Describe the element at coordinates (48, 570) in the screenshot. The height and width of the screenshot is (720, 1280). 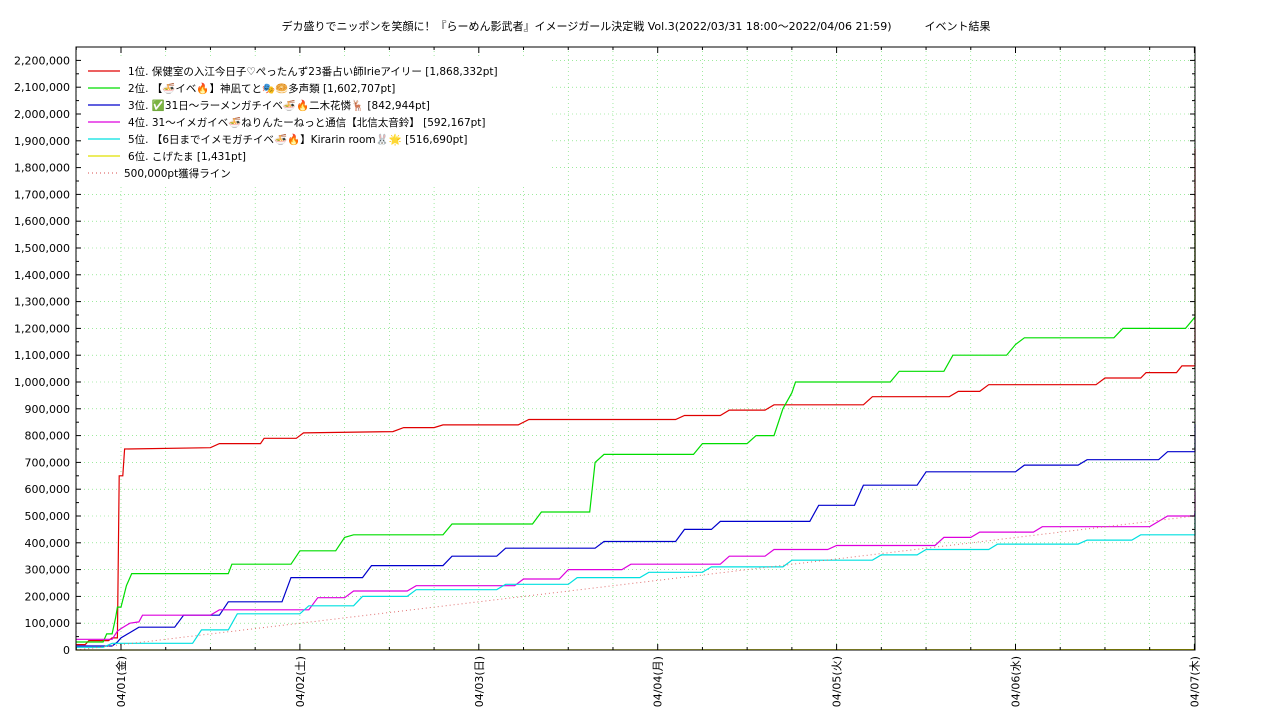
I see `y-tick-label: 300,000` at that location.